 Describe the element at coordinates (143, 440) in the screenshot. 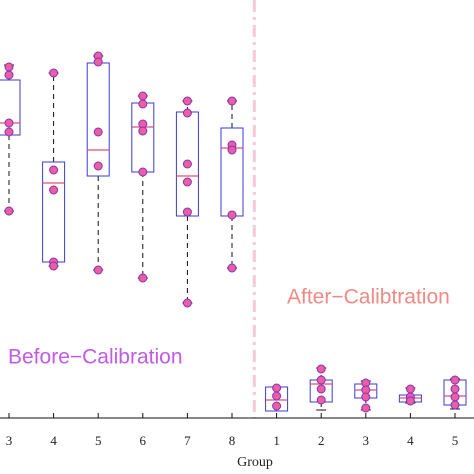

I see `x-tick-label: 6` at that location.